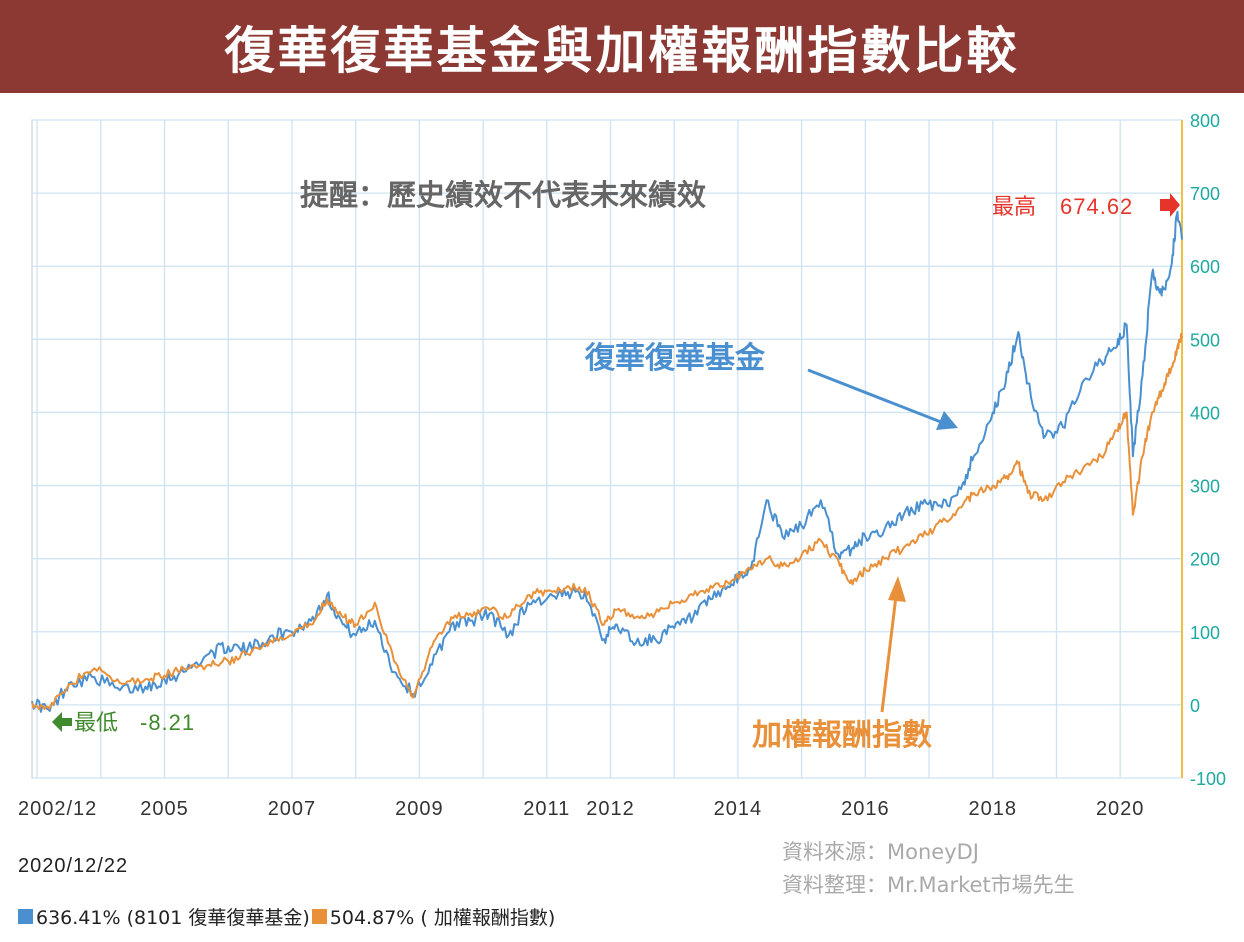 Image resolution: width=1244 pixels, height=942 pixels. What do you see at coordinates (1205, 121) in the screenshot?
I see `y-tick-label: 800` at bounding box center [1205, 121].